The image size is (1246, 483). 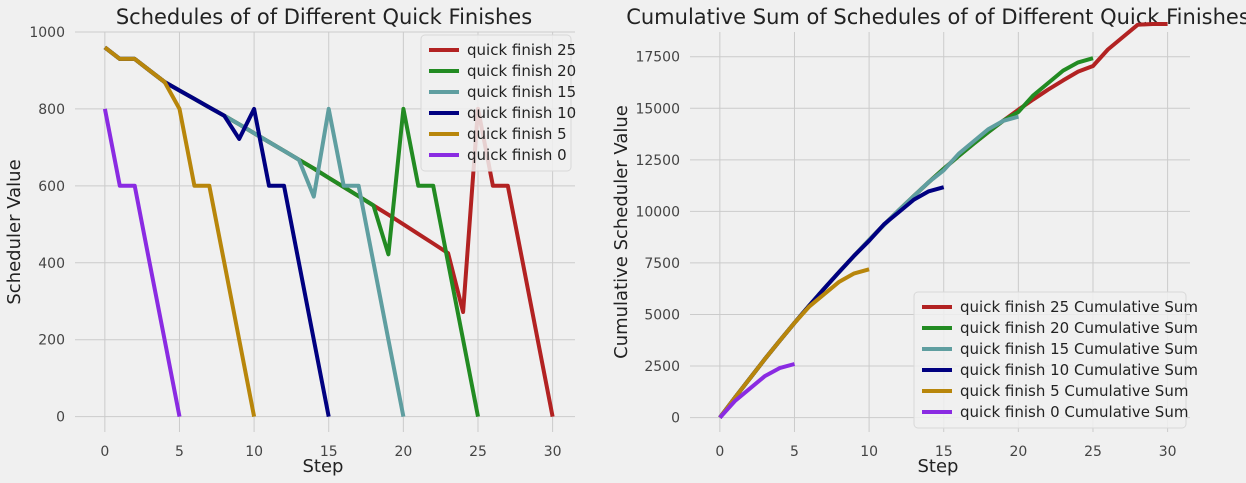 I want to click on y-tick-label: 15000, so click(x=657, y=109).